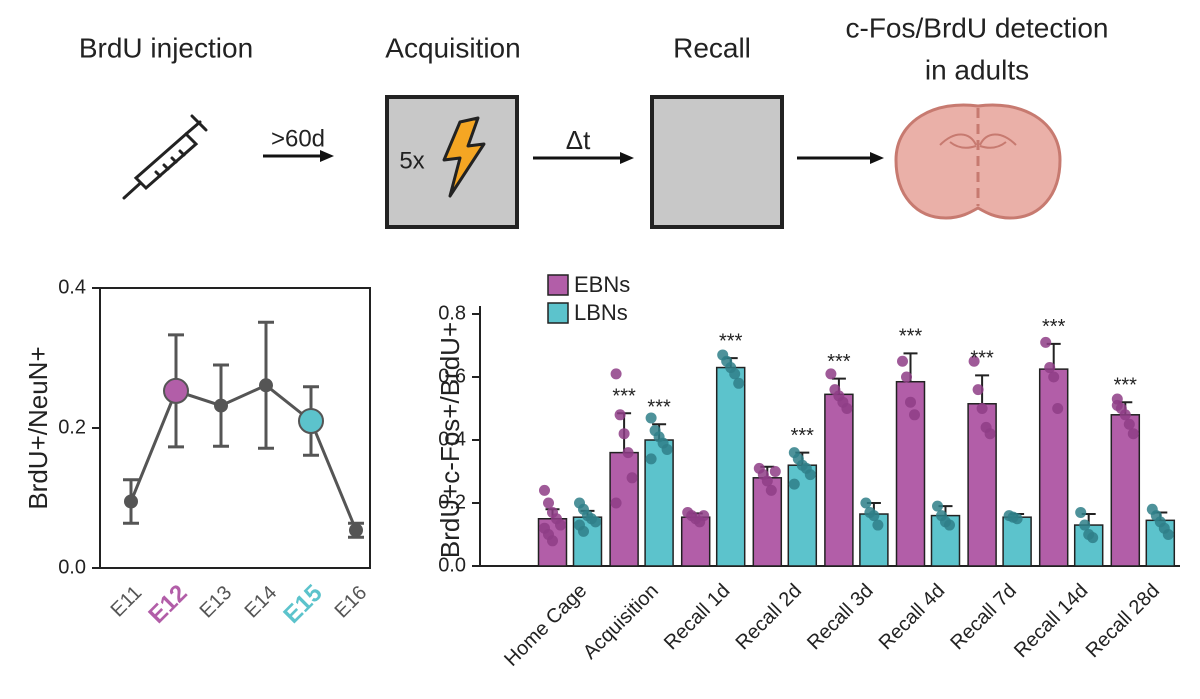 This screenshot has width=1200, height=699. What do you see at coordinates (38, 427) in the screenshot?
I see `y-axis-label: BrdU+/NeuN+` at bounding box center [38, 427].